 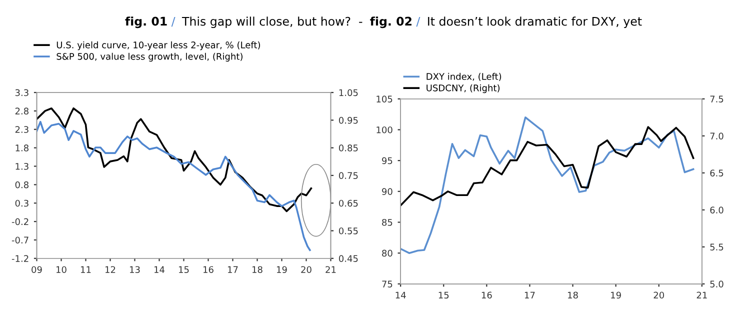 I want to click on y-tick-label: 1.8, so click(x=22, y=148).